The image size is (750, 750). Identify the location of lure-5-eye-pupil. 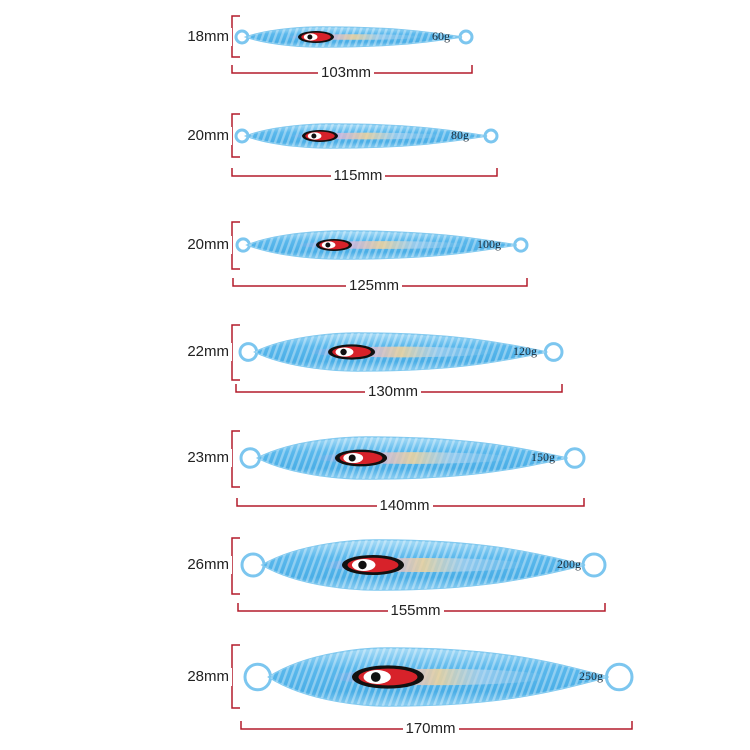
(352, 458).